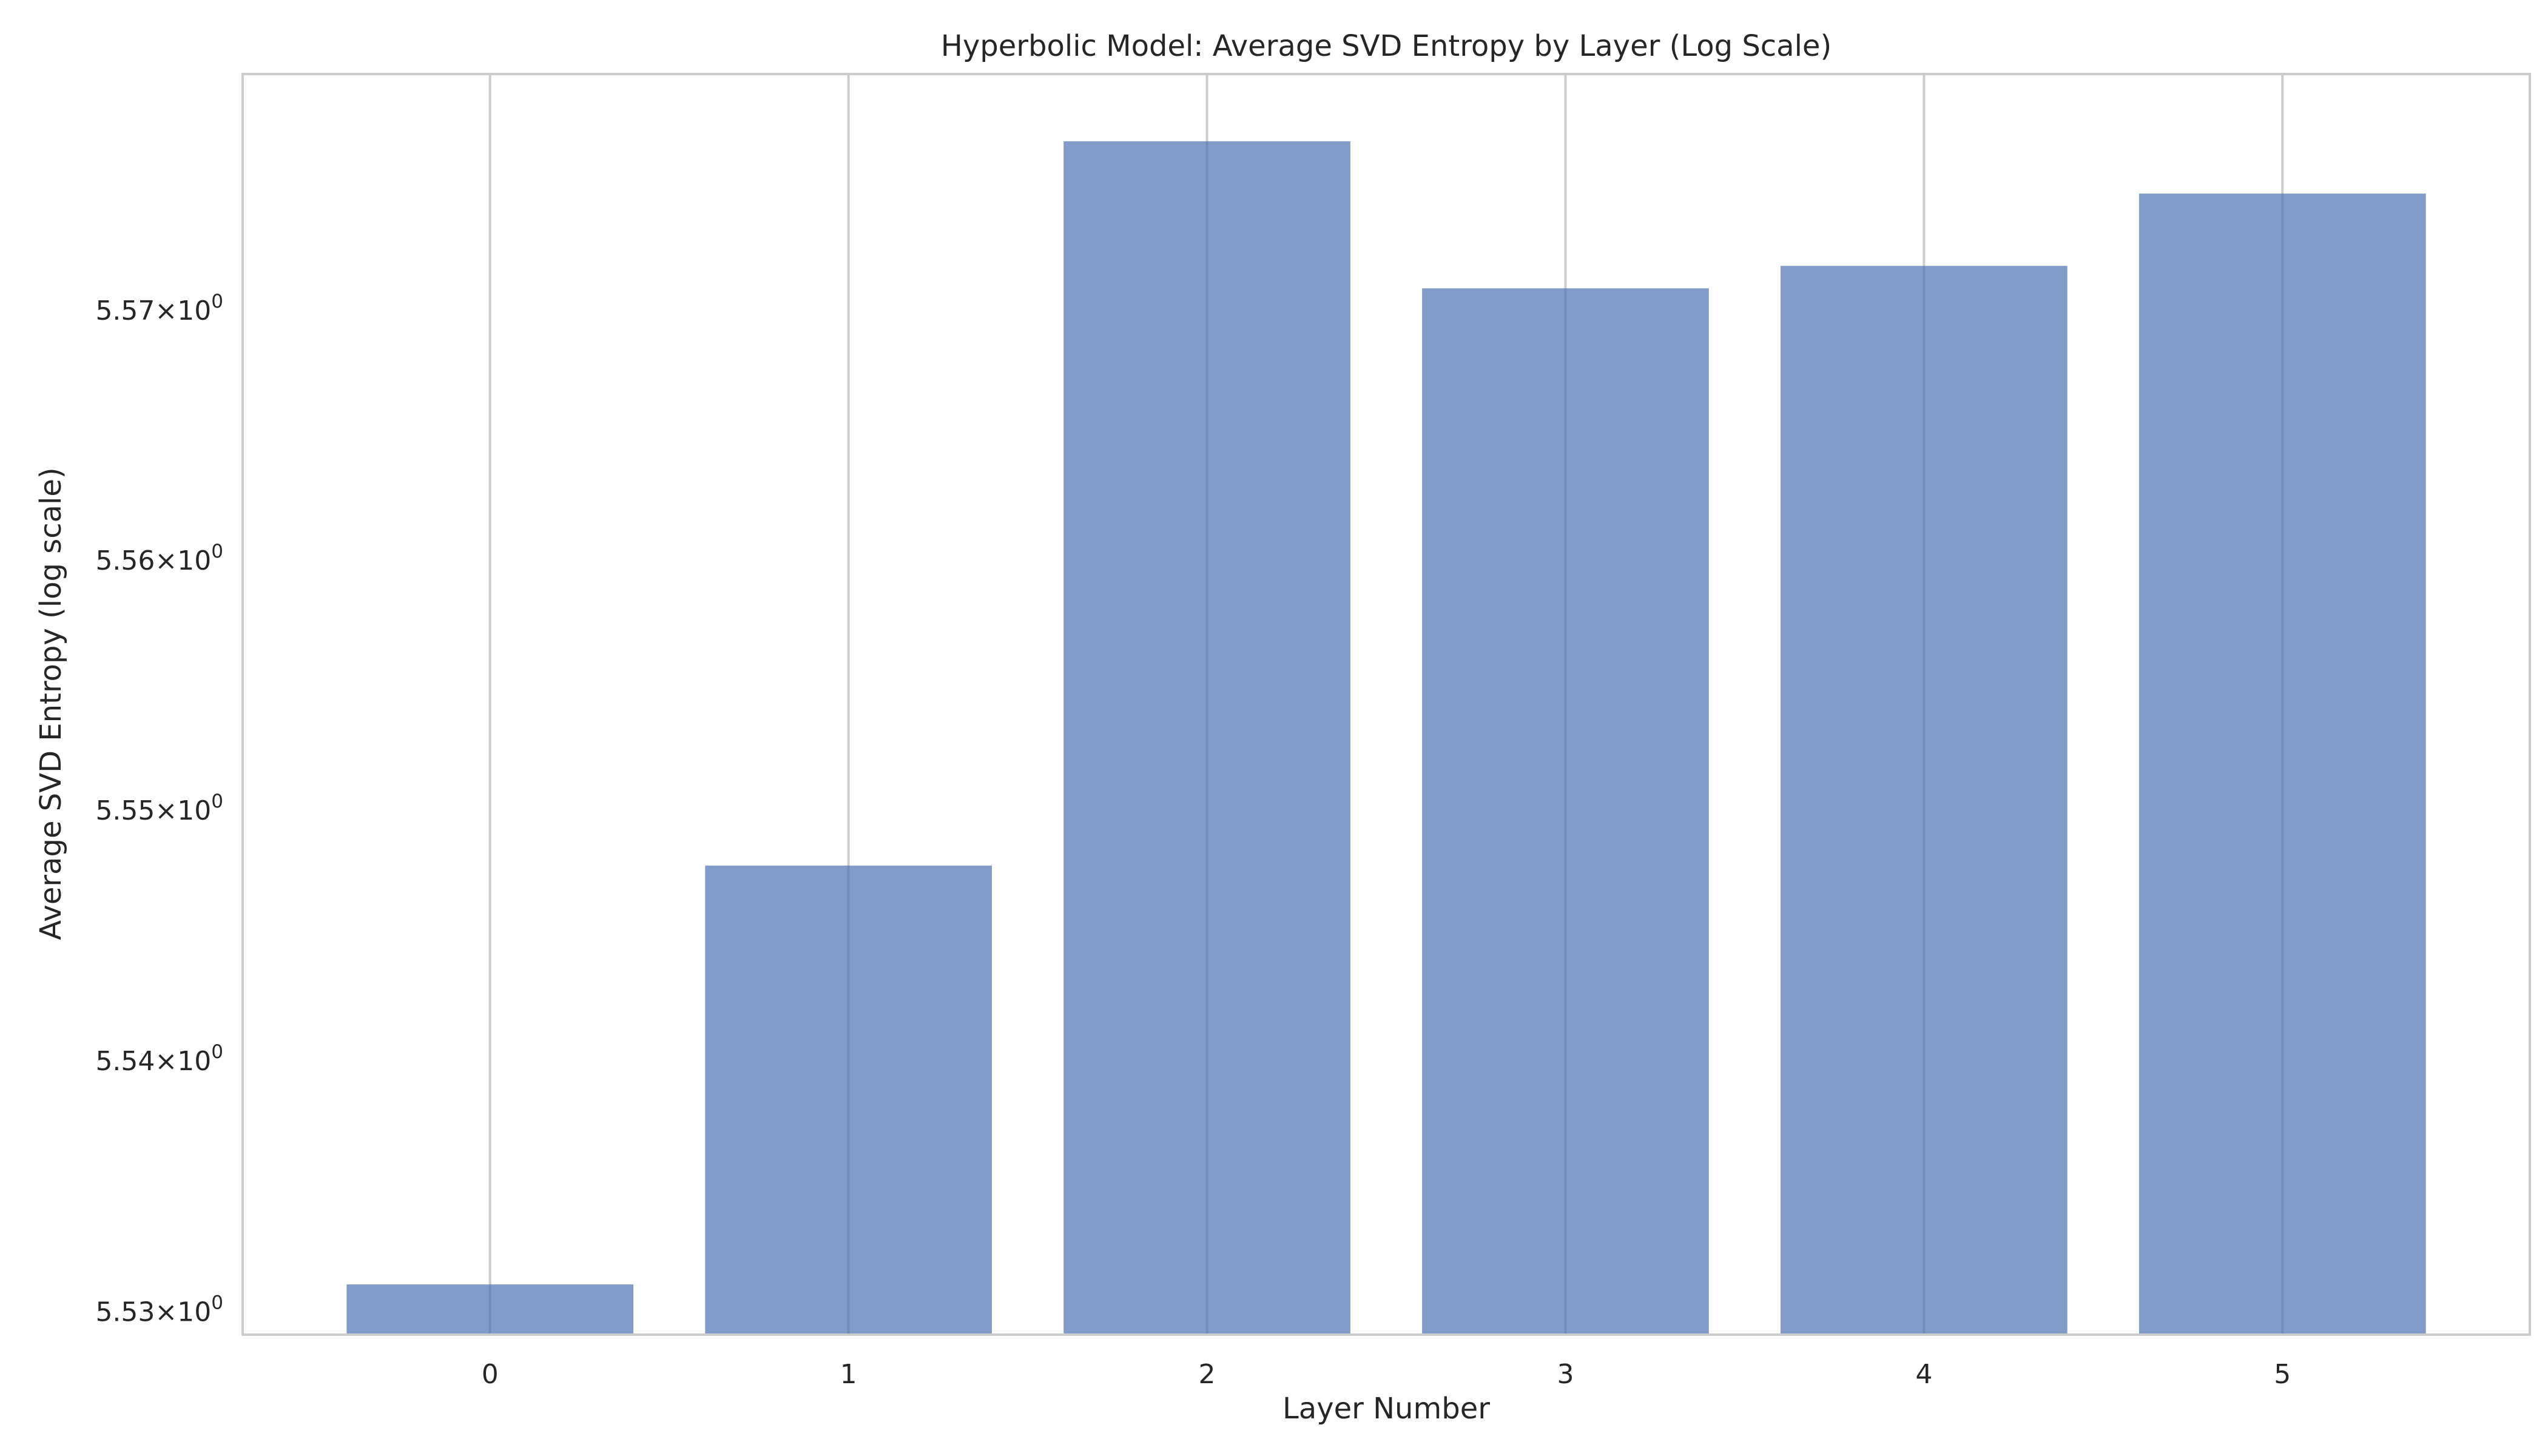 The height and width of the screenshot is (1456, 2548). Describe the element at coordinates (1386, 1374) in the screenshot. I see `x-axis-ticks: 0 1 2 3 4 5` at that location.